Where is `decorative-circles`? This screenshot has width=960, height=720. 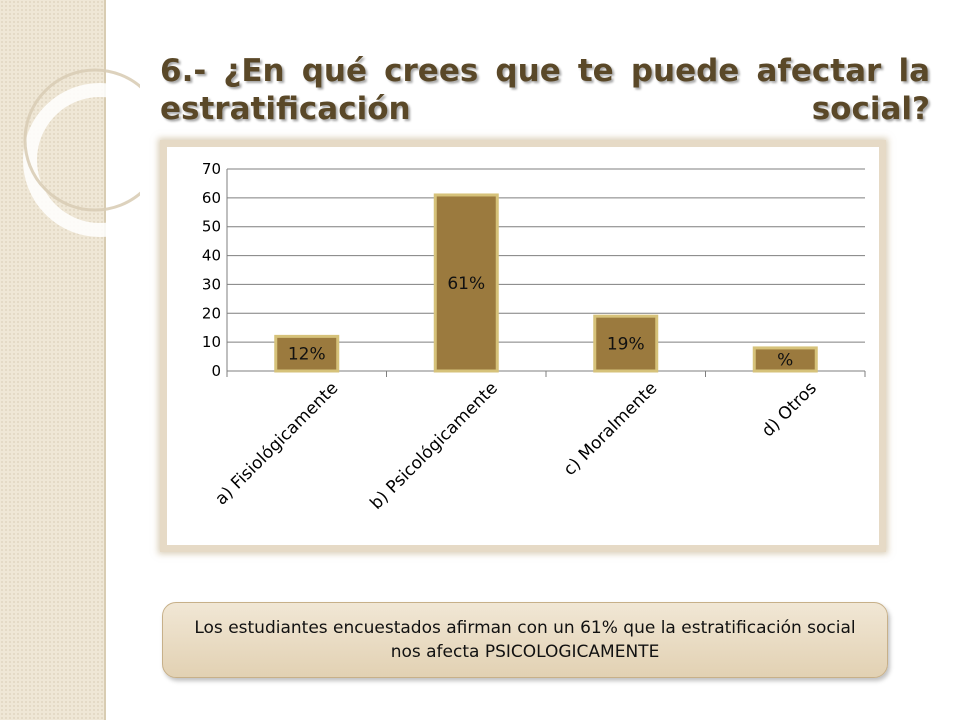 decorative-circles is located at coordinates (81, 152).